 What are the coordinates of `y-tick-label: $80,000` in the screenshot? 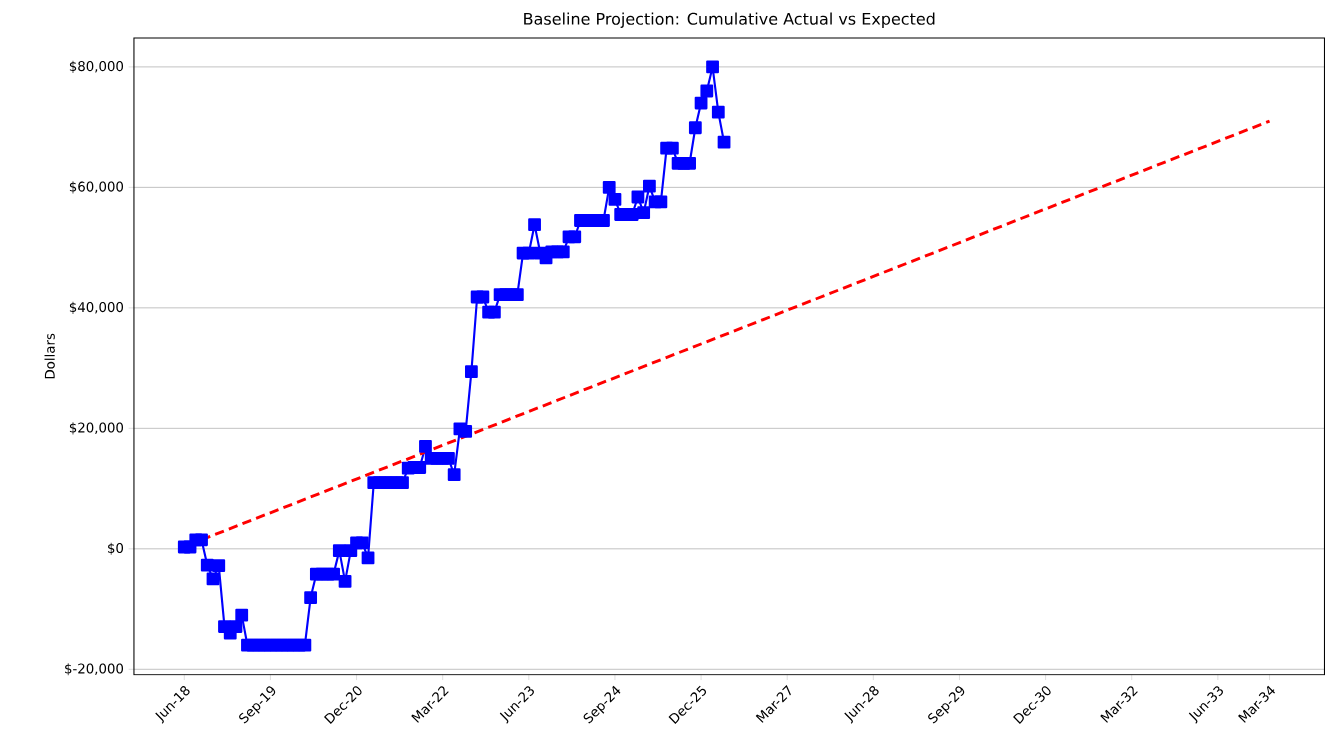 It's located at (96, 67).